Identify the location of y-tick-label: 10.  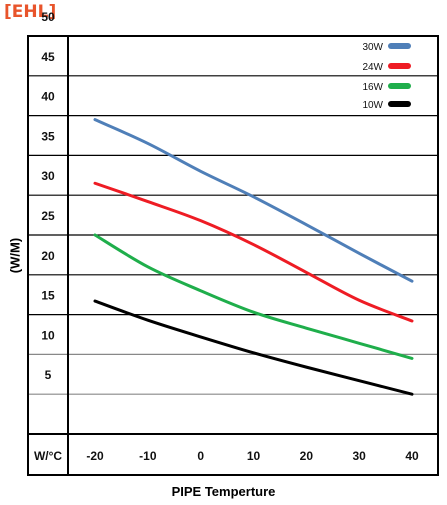
(48, 335).